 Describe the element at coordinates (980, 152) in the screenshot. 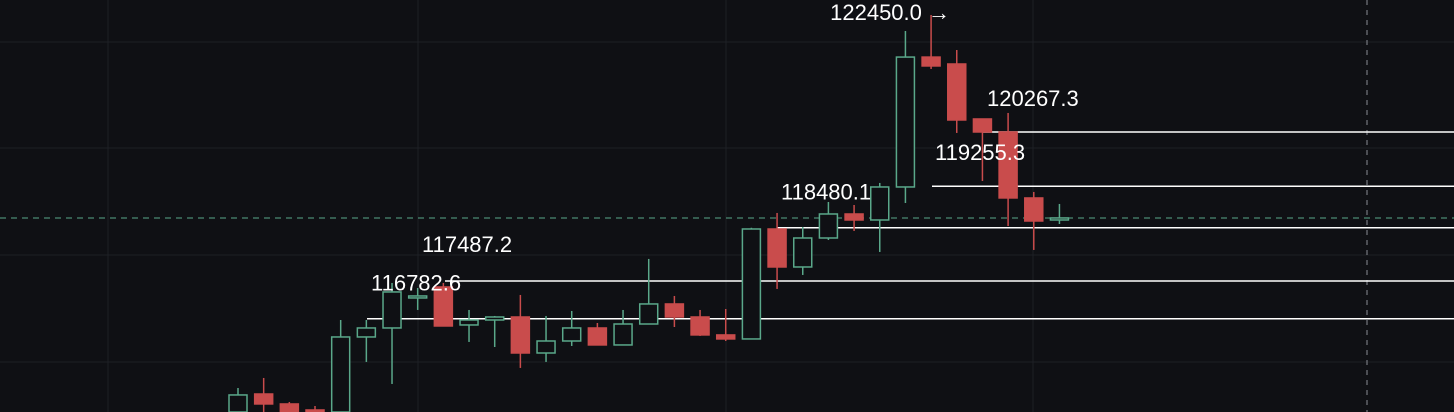

I see `level-label: 119255.3` at that location.